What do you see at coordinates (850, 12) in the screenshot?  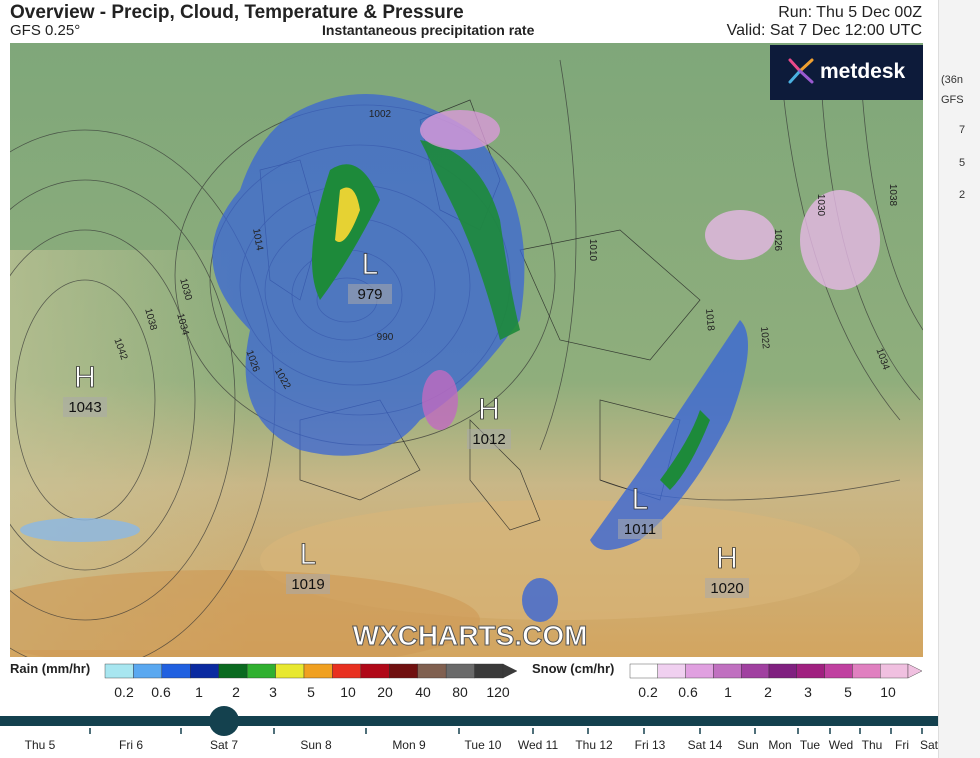 I see `run-time: Run: Thu 5 Dec 00Z` at bounding box center [850, 12].